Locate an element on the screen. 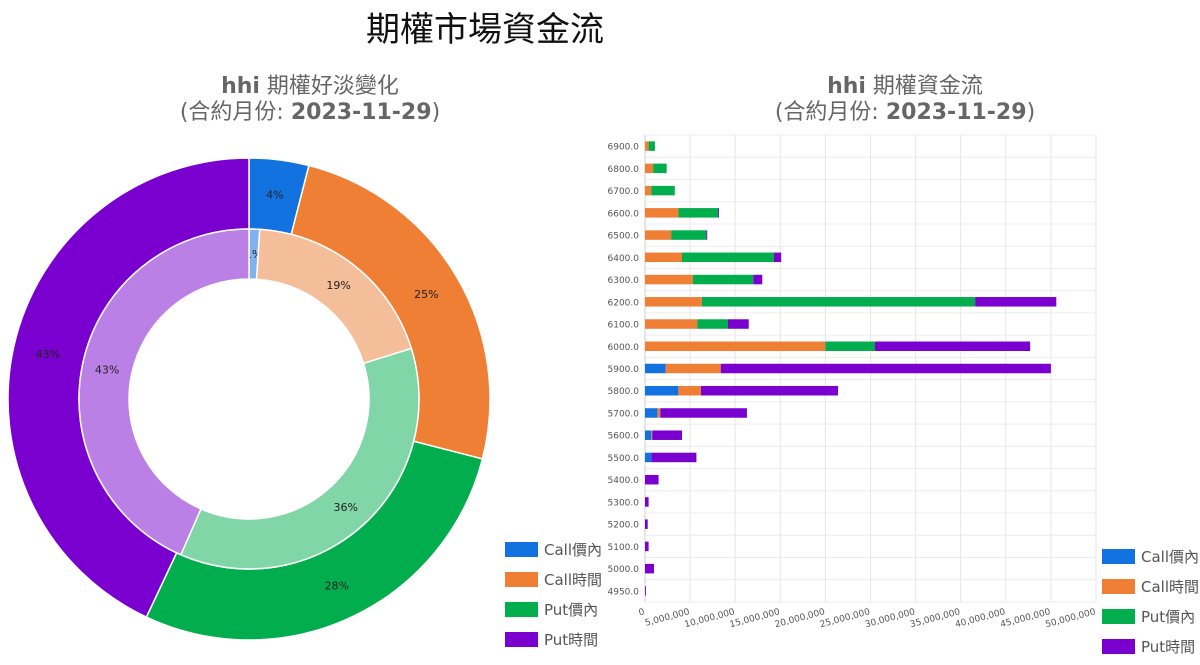  bar-put-time-5600.0 is located at coordinates (667, 435).